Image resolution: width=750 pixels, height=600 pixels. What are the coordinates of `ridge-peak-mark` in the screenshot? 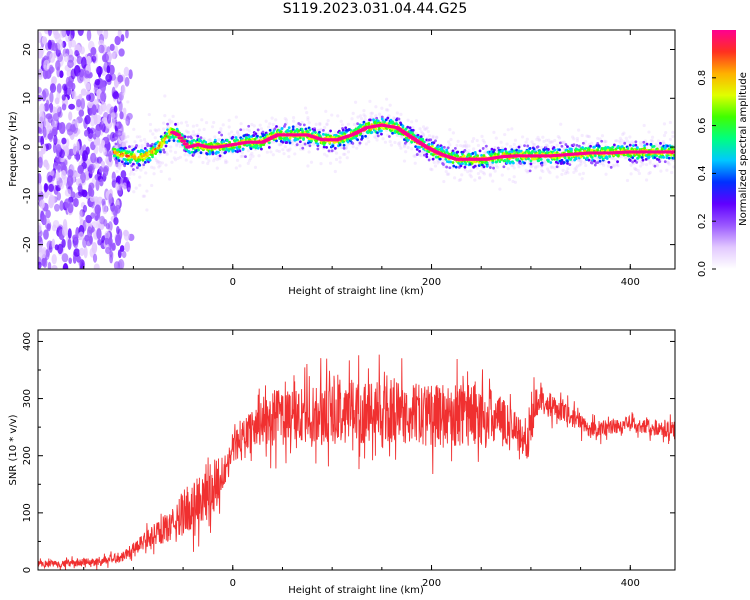 It's located at (178, 135).